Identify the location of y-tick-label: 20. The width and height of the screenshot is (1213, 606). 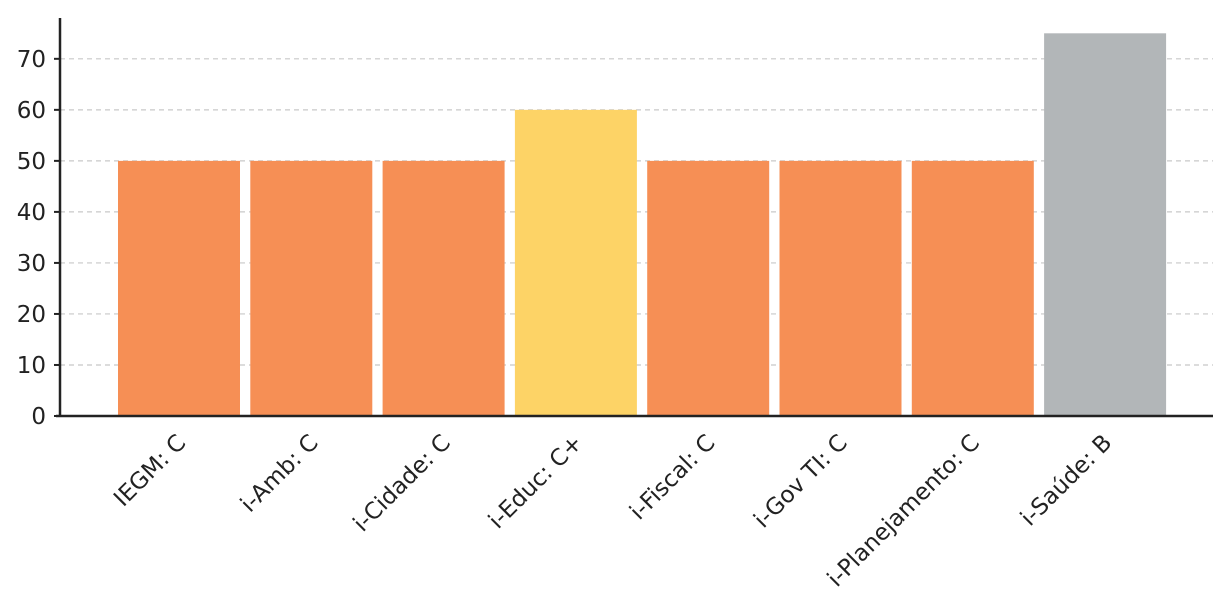
(31, 315).